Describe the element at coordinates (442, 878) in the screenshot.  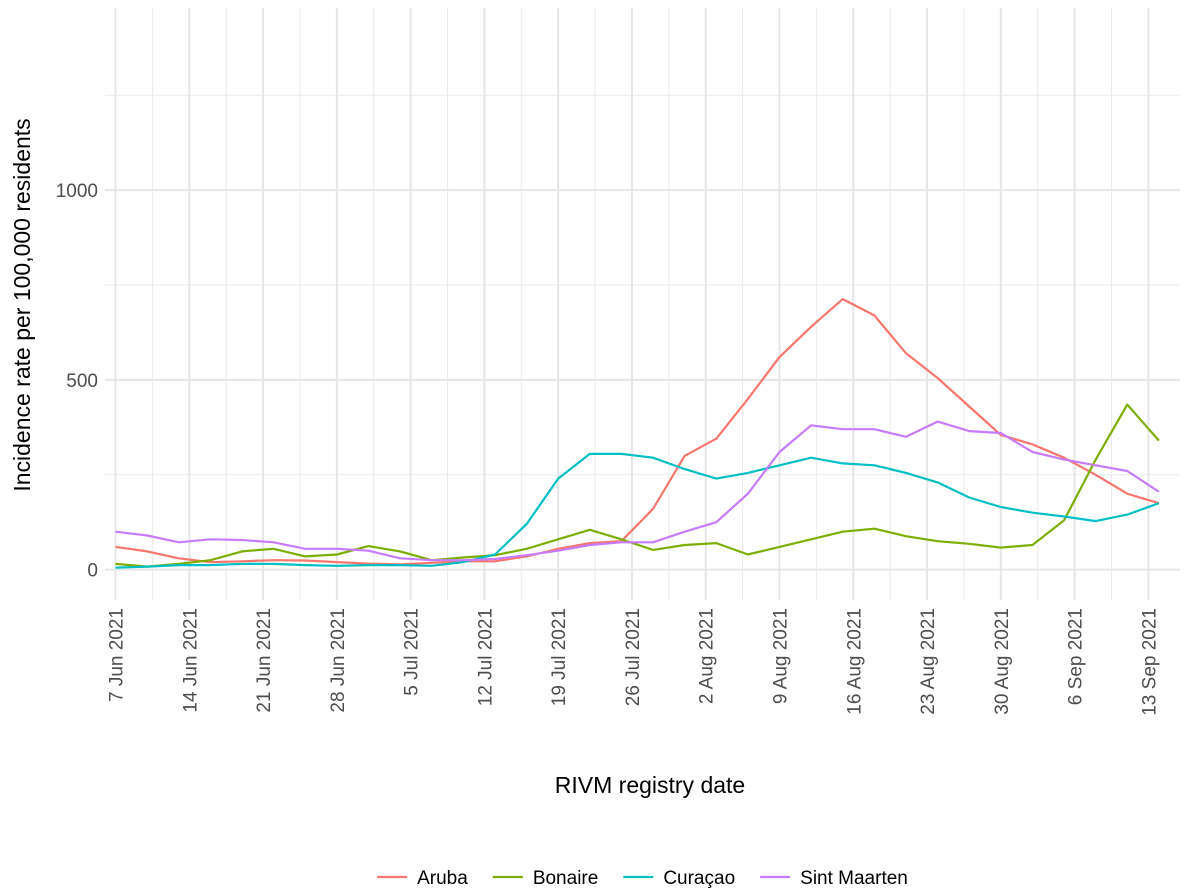
I see `legend-label: Aruba` at that location.